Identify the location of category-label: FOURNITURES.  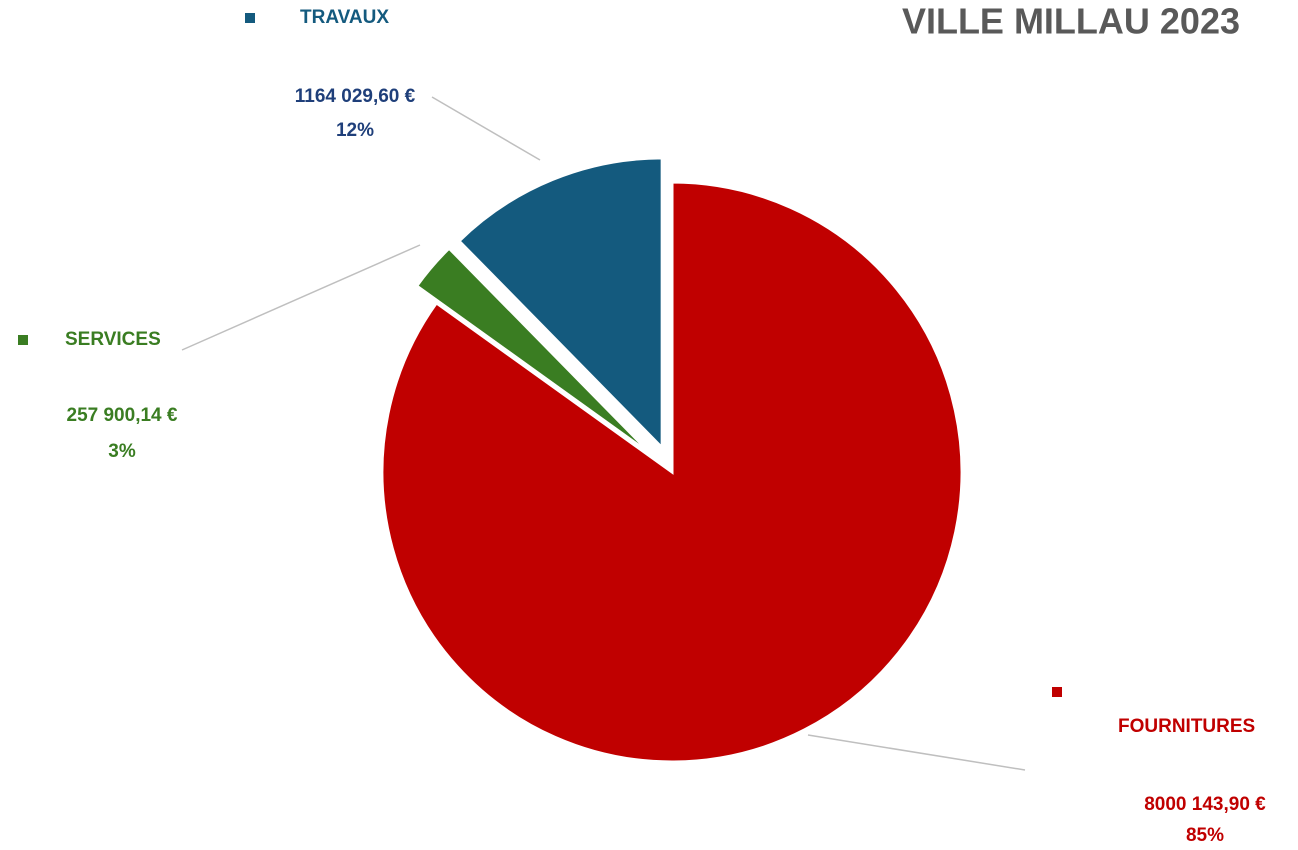
(1186, 726).